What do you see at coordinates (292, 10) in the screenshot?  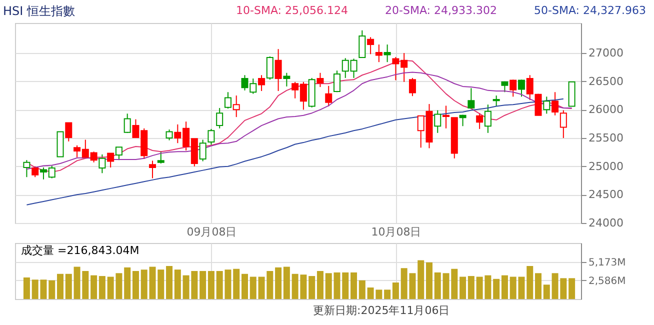 I see `text: 10-SMA: 25,056.124` at bounding box center [292, 10].